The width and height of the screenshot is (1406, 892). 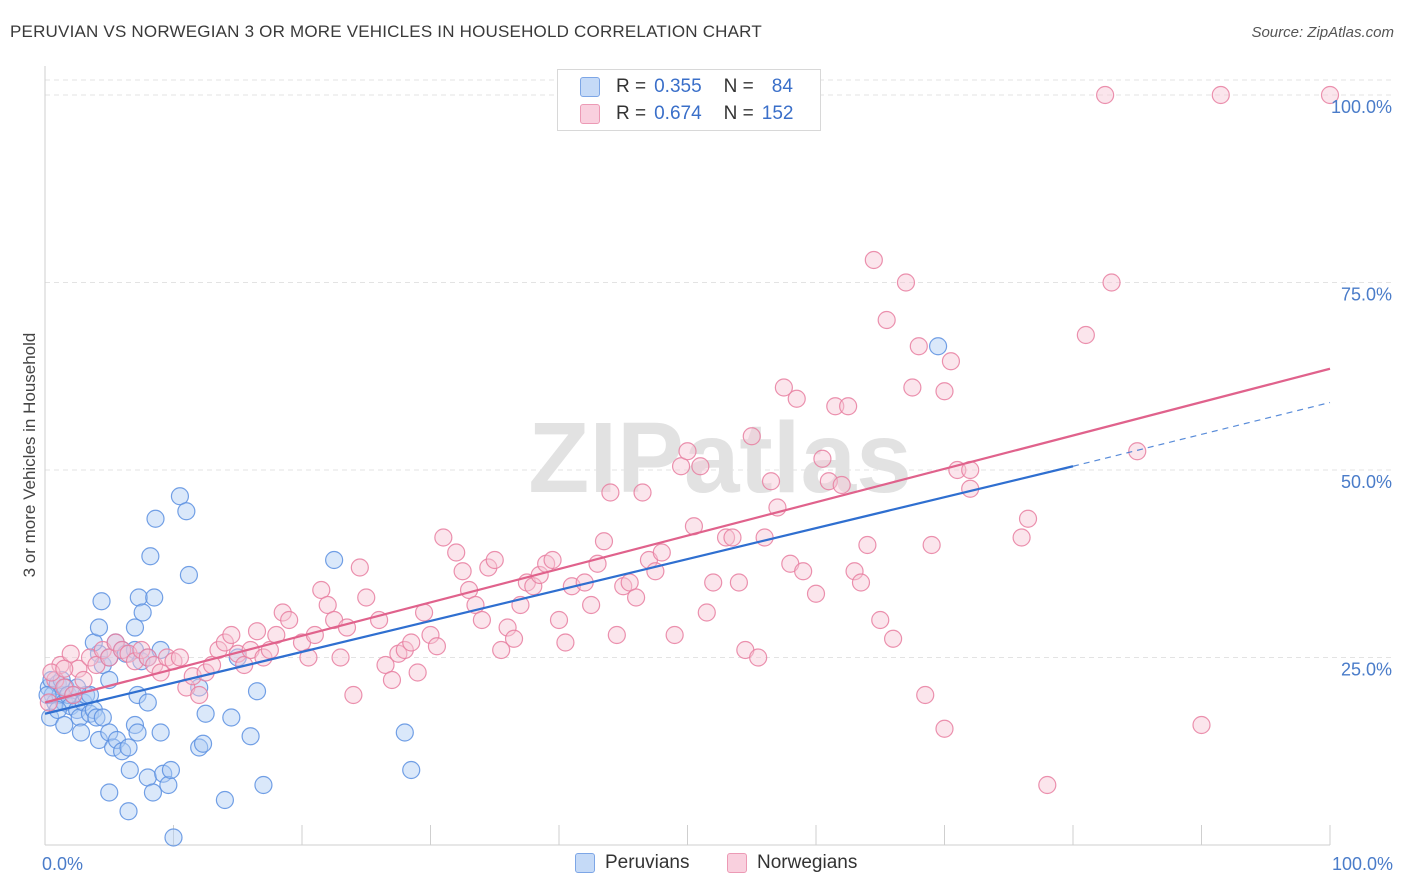 I want to click on legend-swatch-peruvians, so click(x=590, y=87).